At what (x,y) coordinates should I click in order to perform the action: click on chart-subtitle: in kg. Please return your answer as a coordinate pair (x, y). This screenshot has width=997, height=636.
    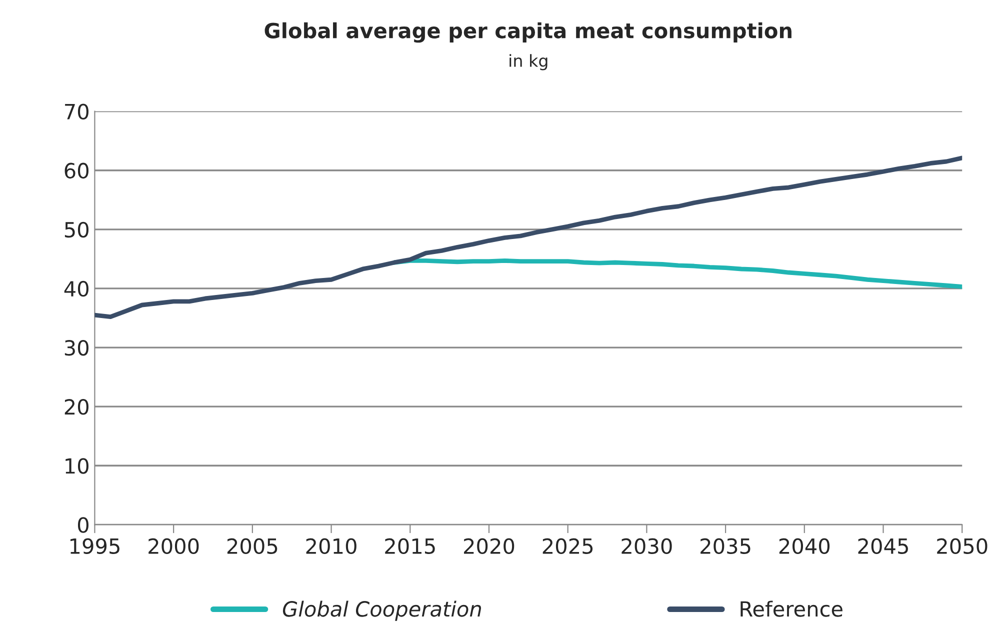
    Looking at the image, I should click on (529, 62).